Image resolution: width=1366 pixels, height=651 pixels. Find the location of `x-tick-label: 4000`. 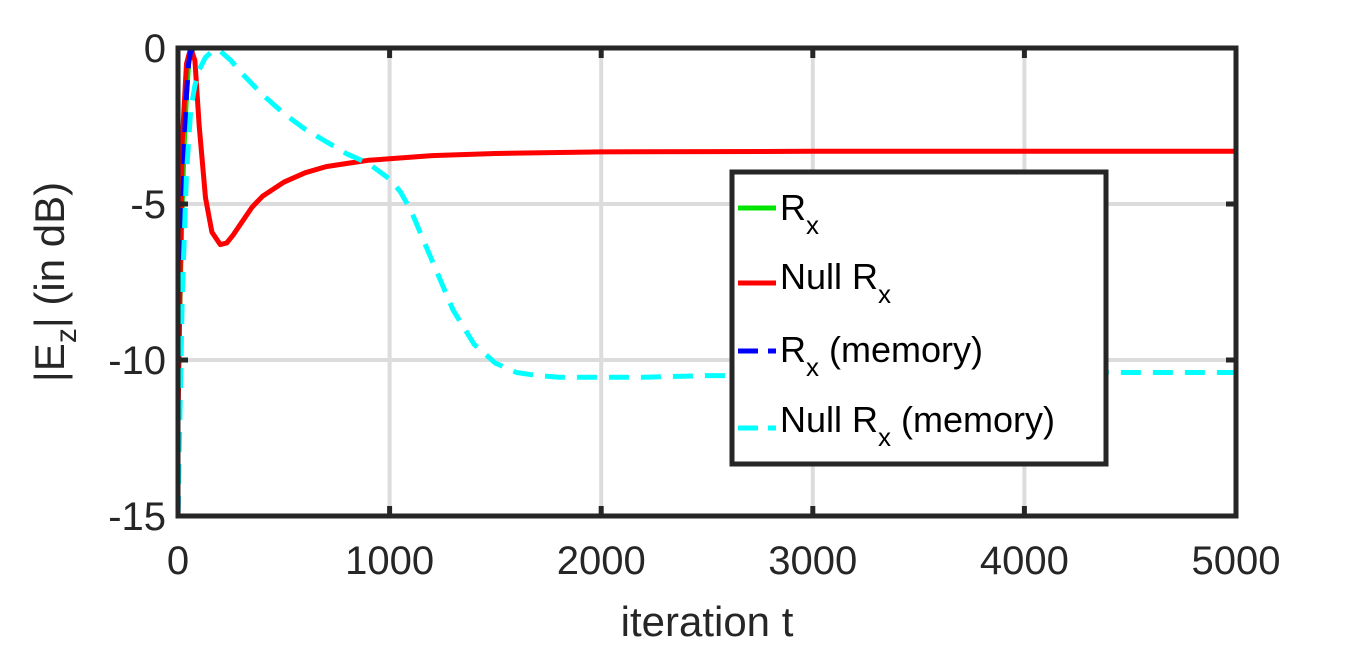

x-tick-label: 4000 is located at coordinates (1024, 561).